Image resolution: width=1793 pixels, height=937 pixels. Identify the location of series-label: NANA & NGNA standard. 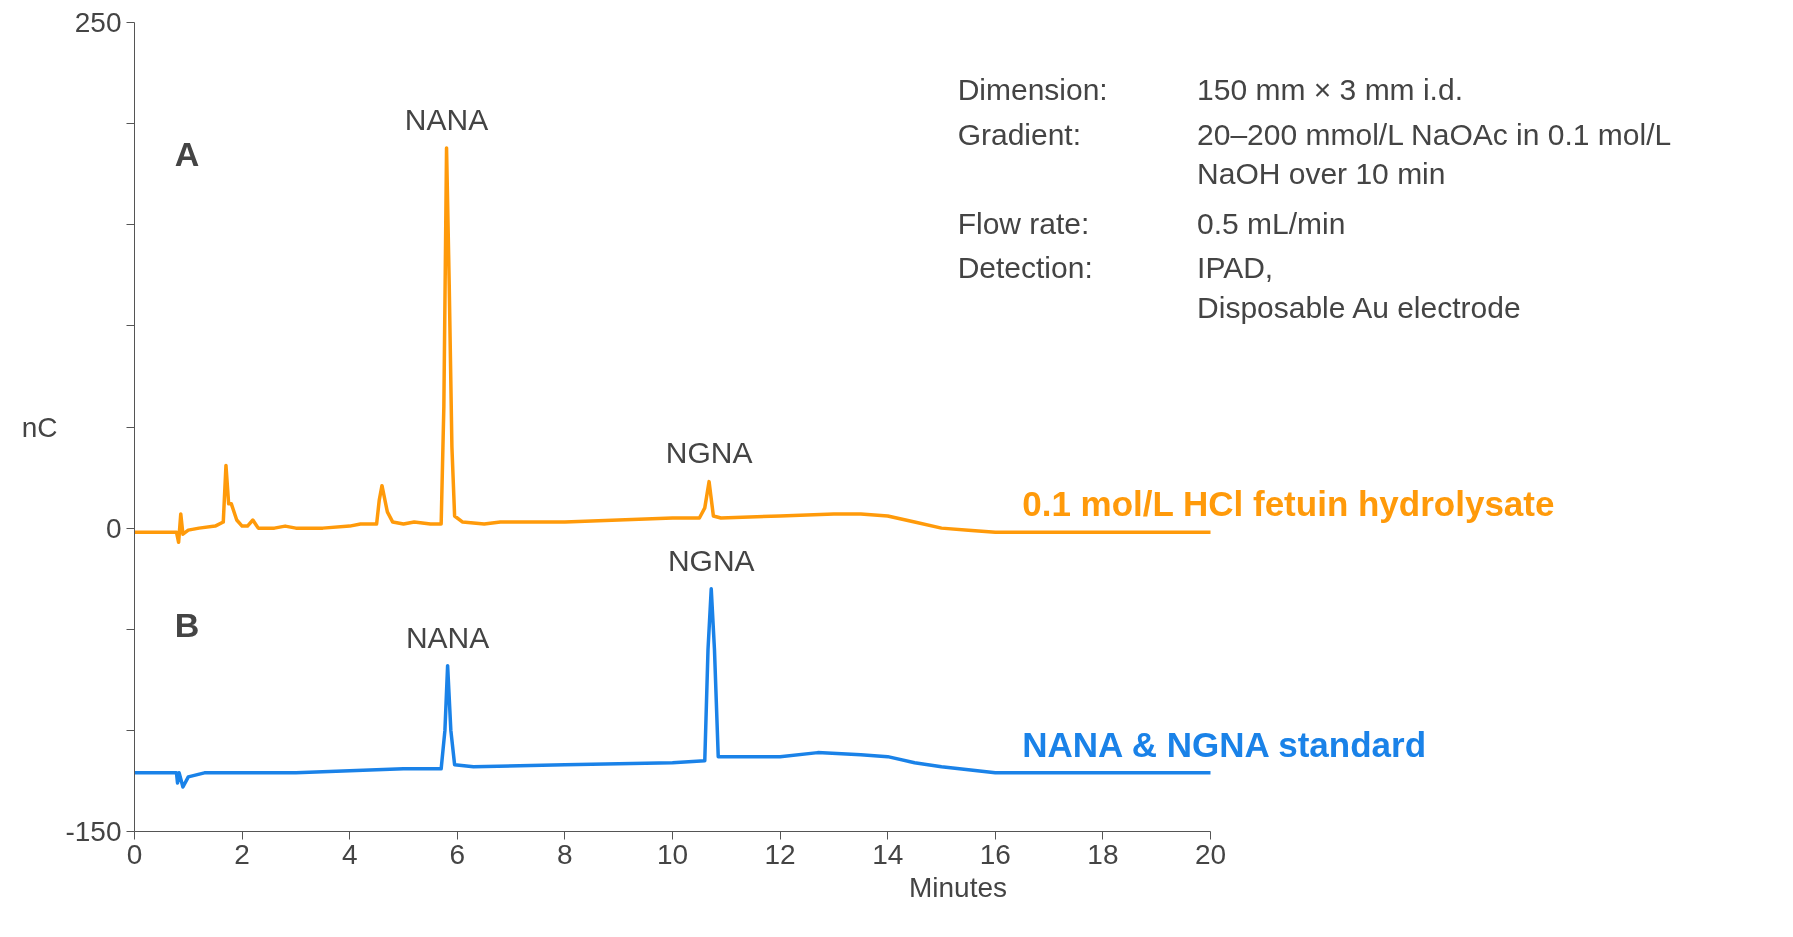
(1224, 745).